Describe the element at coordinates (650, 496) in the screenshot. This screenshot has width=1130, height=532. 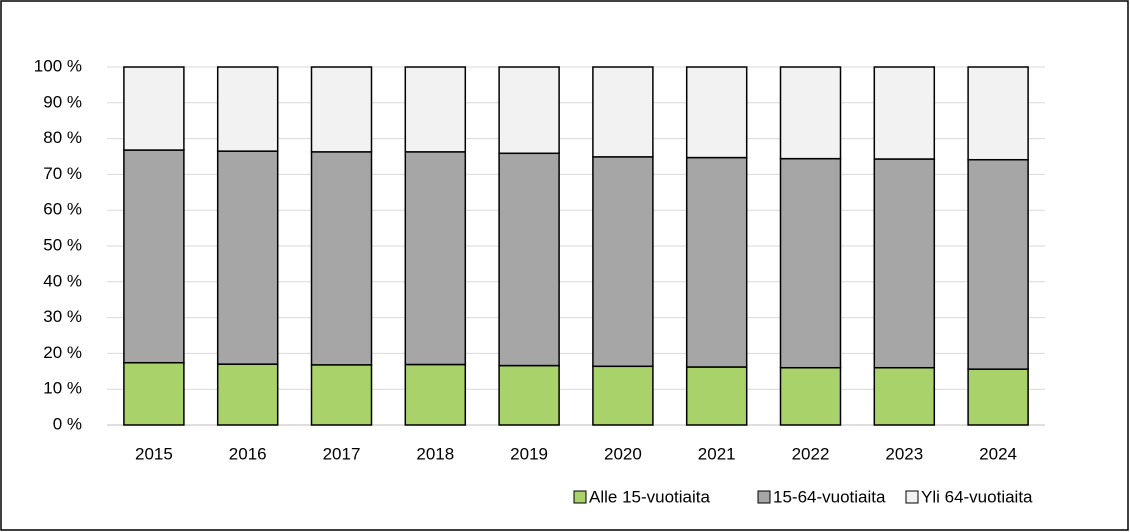
I see `legend-label: Alle 15-vuotiaita` at that location.